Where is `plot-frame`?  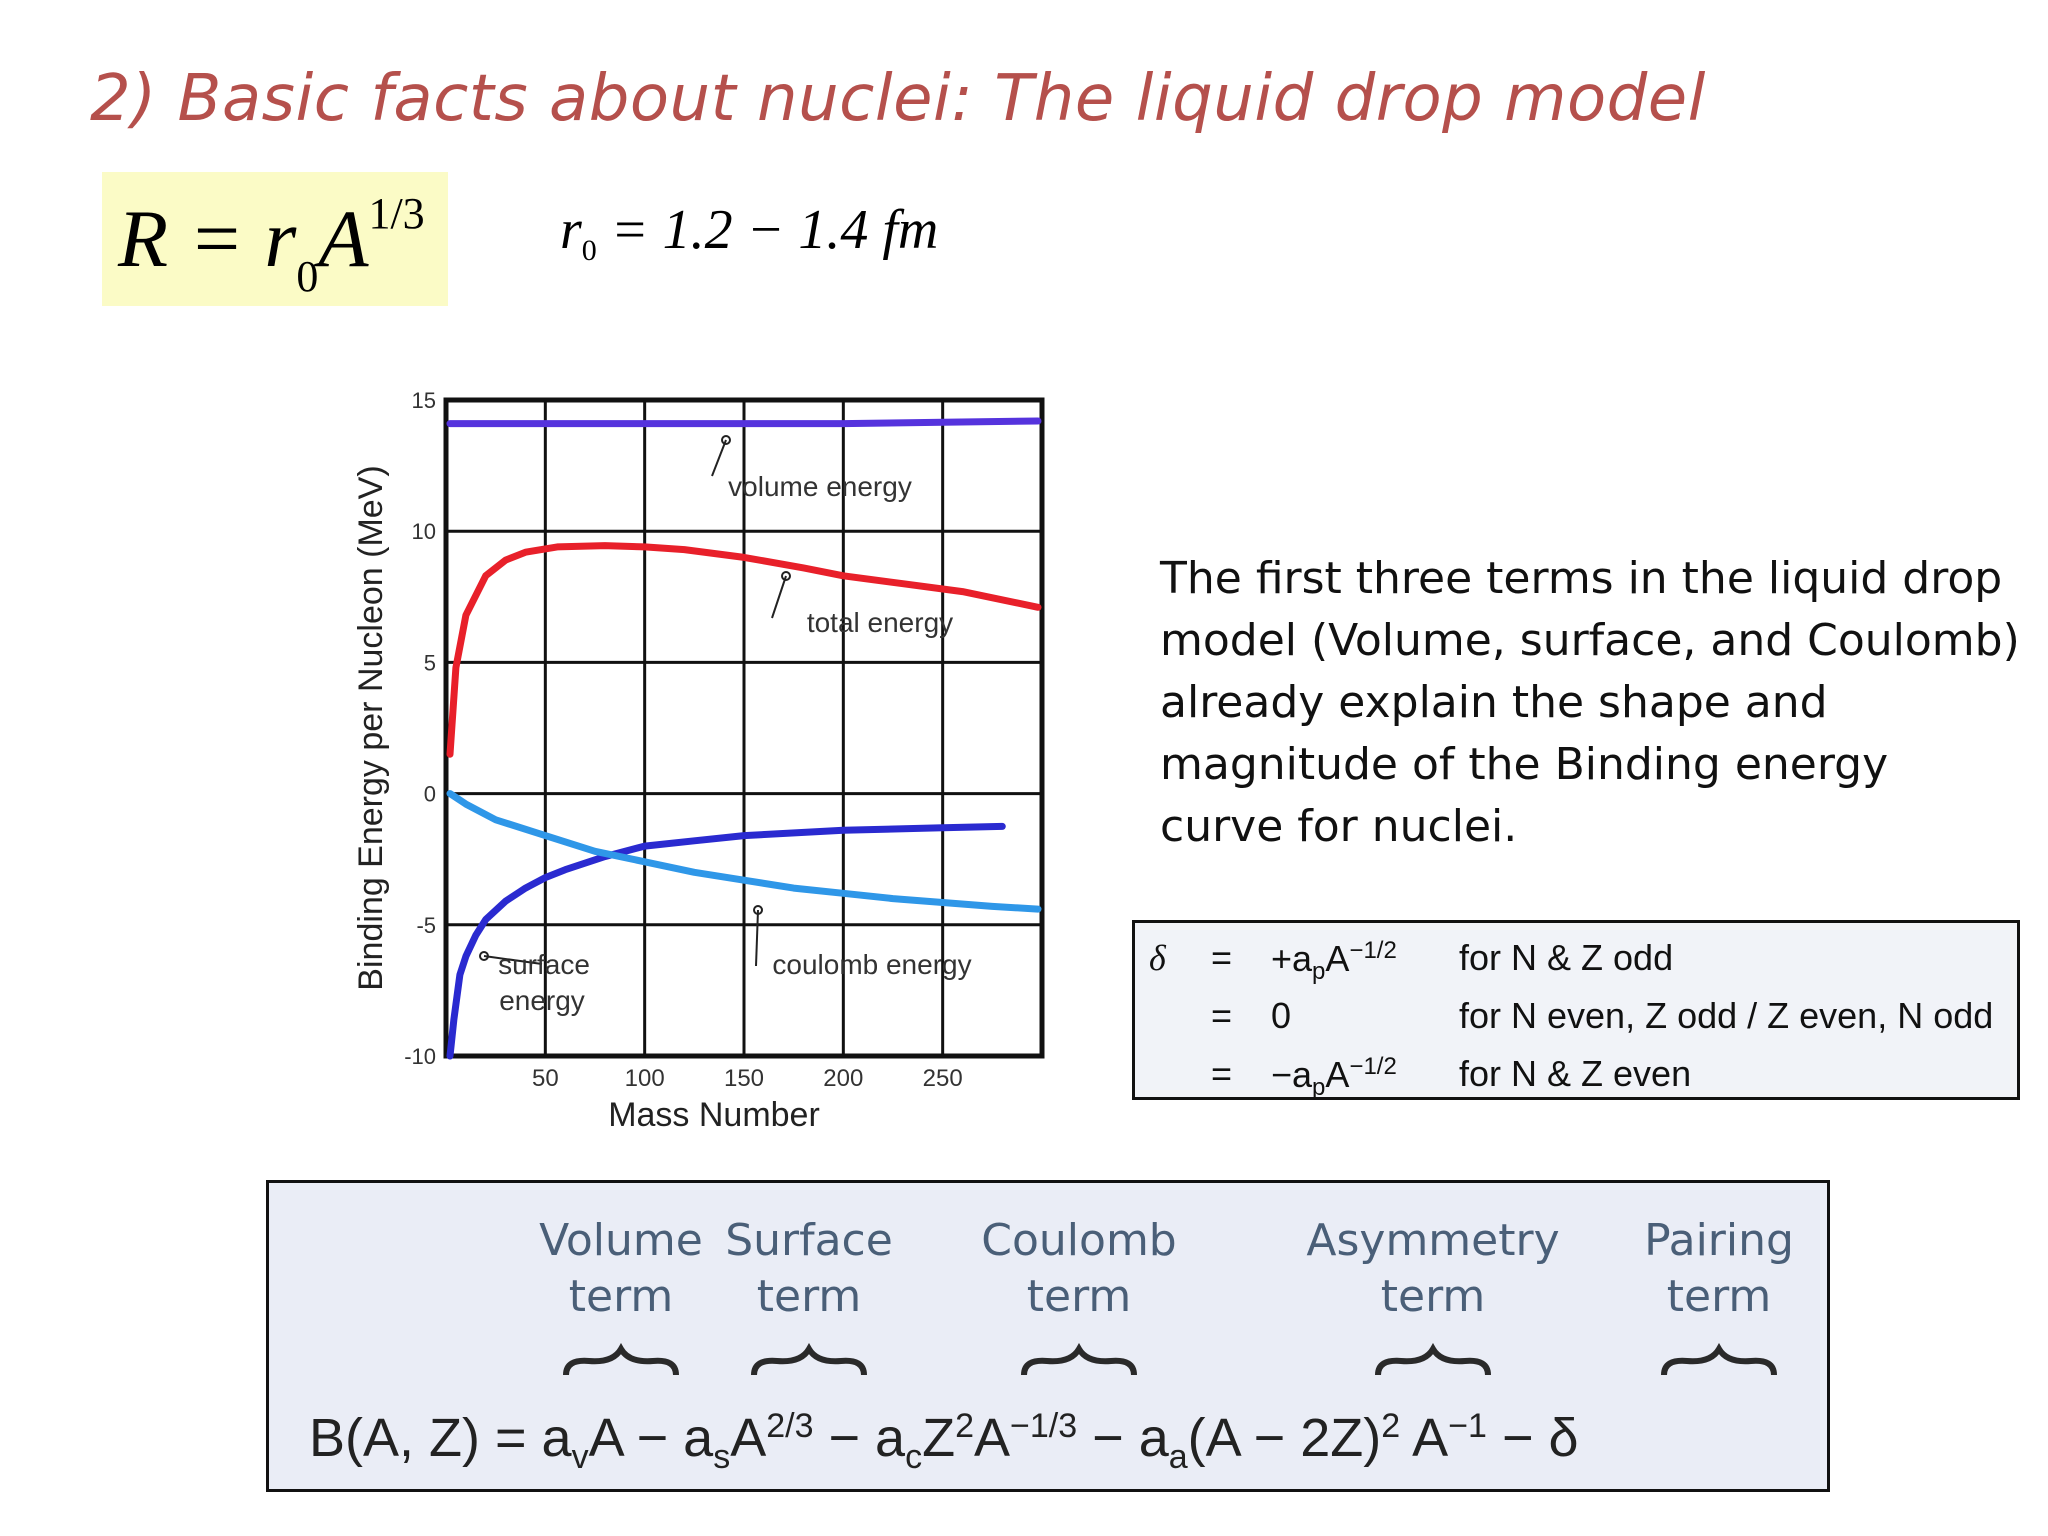
plot-frame is located at coordinates (744, 728).